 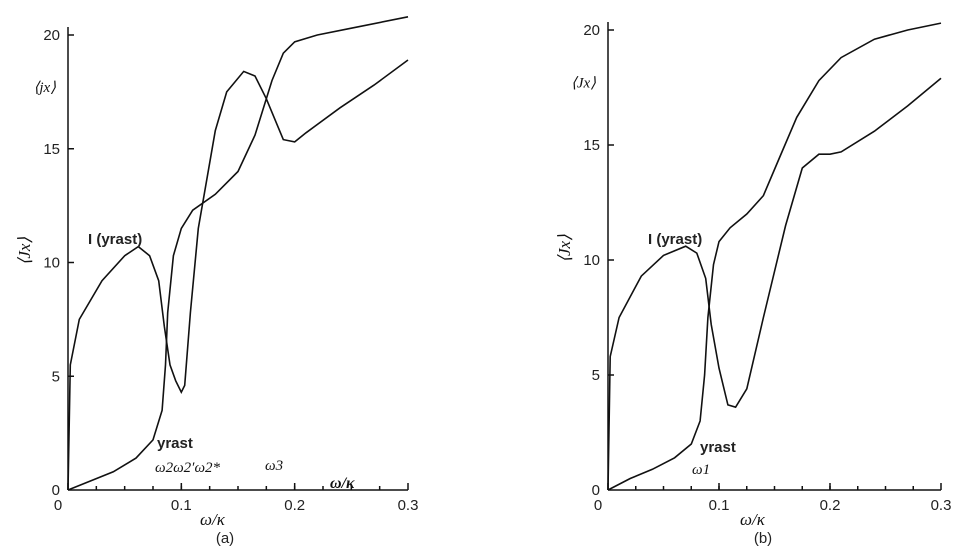 What do you see at coordinates (44, 88) in the screenshot?
I see `y-axis-label-top: ⟨jx⟩` at bounding box center [44, 88].